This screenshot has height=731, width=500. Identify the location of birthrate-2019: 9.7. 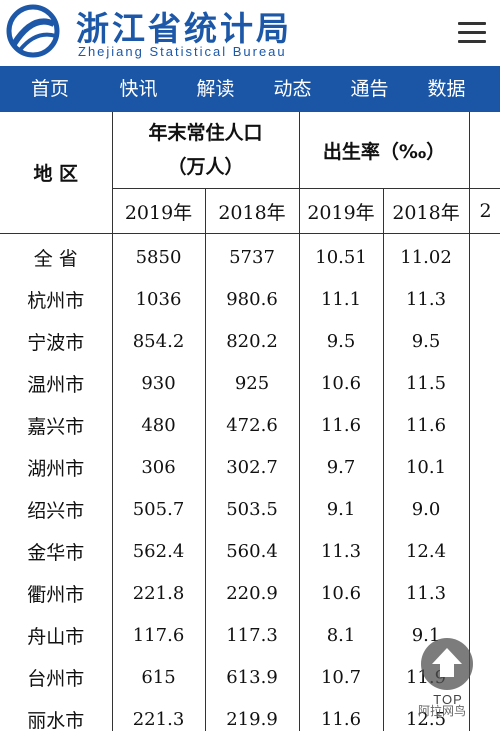
(341, 467).